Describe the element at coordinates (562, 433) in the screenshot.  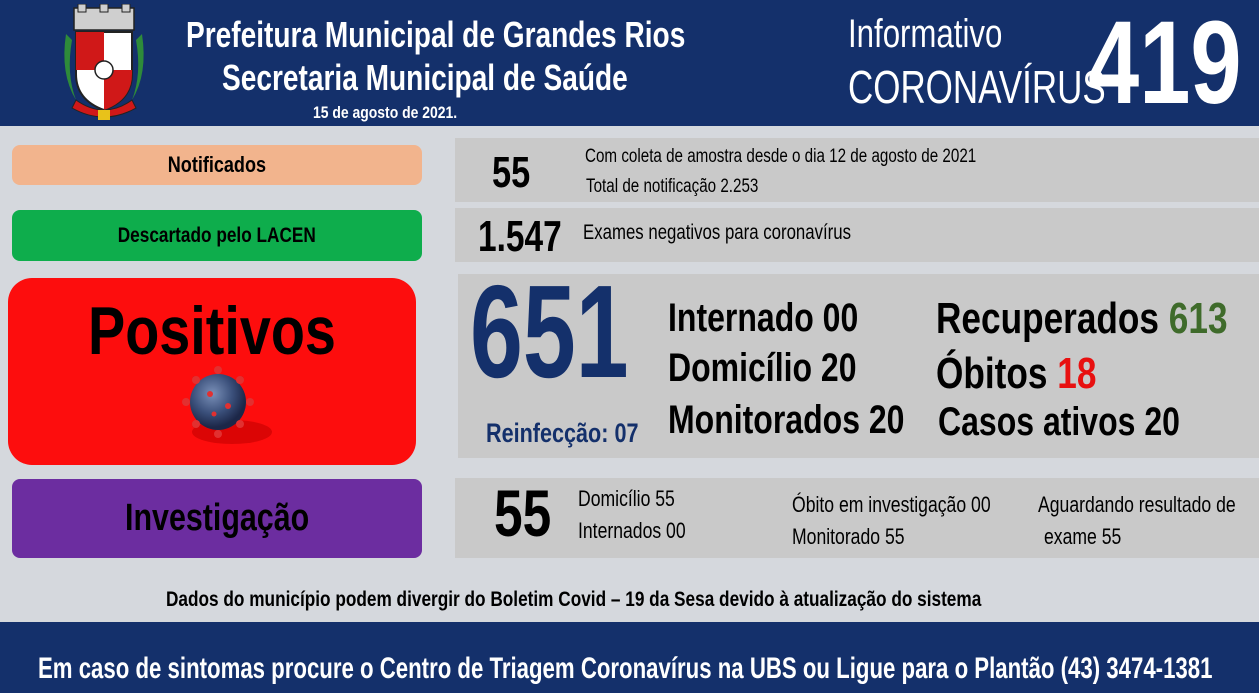
I see `reinfeccao-count: Reinfecção: 07` at that location.